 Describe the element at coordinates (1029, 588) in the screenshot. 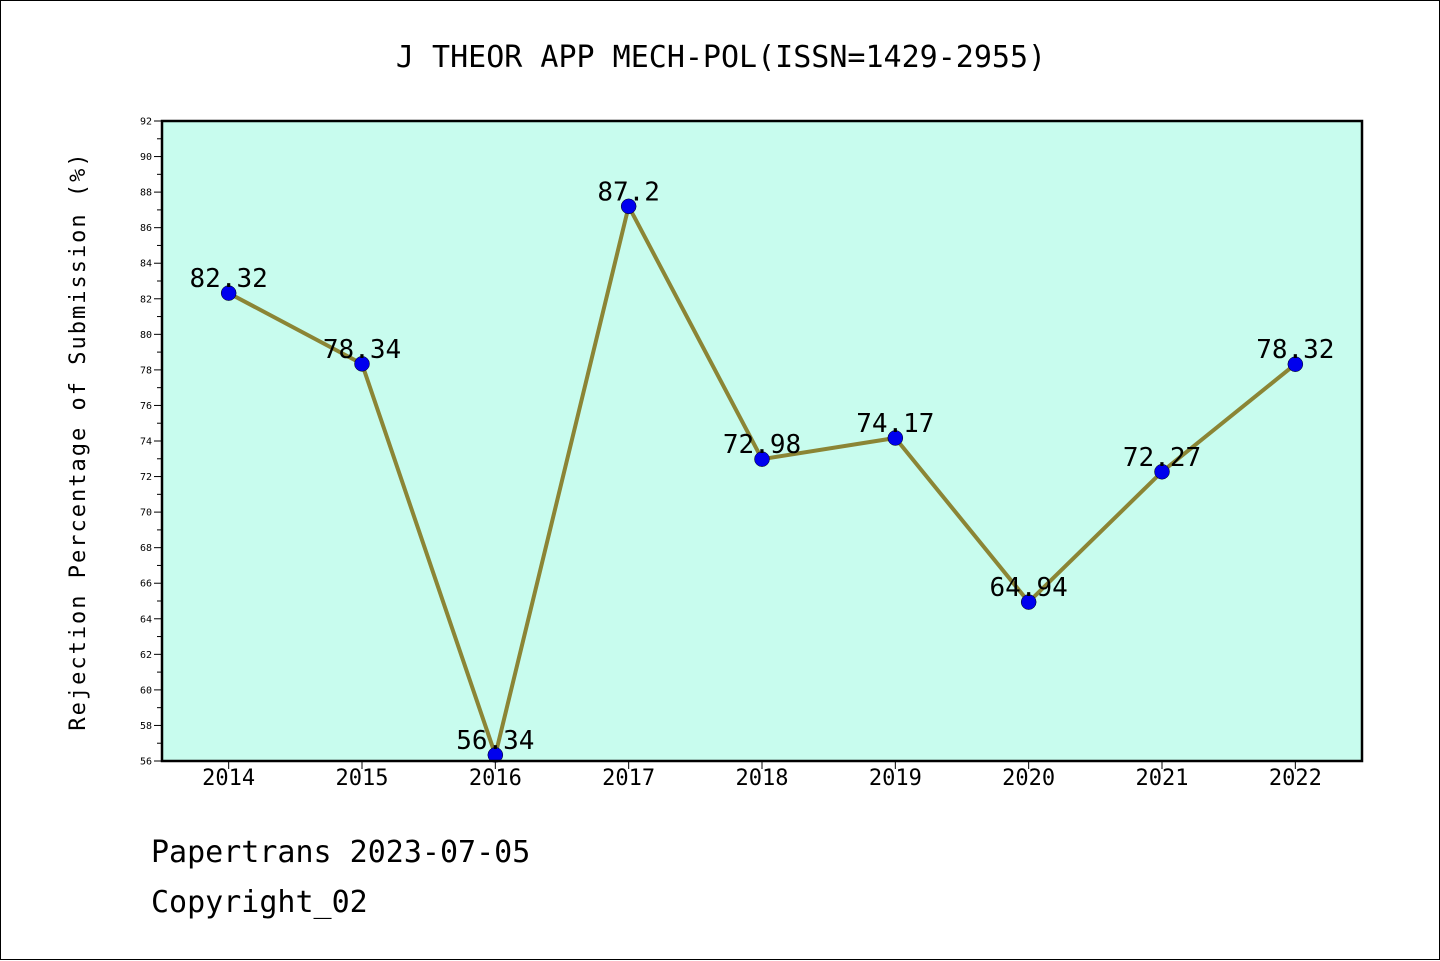

I see `data-label: 64.94` at that location.